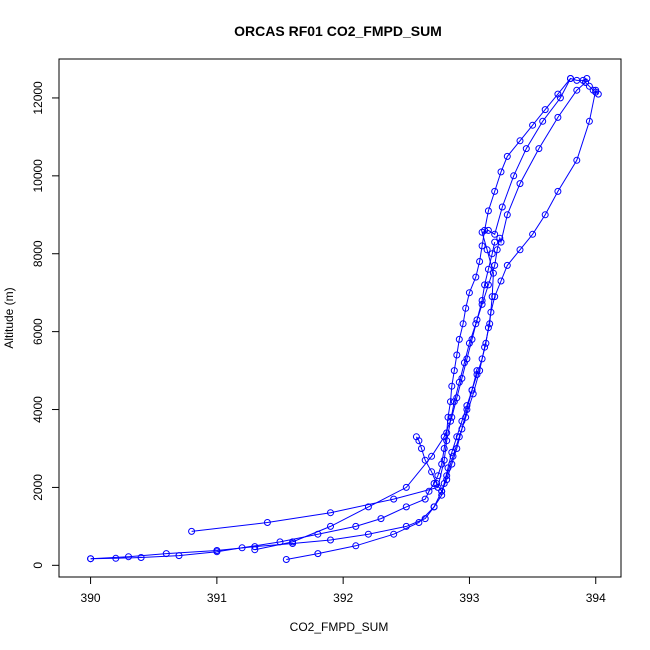 The height and width of the screenshot is (650, 650). I want to click on chart-title: ORCAS RF01 CO2_FMPD_SUM, so click(338, 31).